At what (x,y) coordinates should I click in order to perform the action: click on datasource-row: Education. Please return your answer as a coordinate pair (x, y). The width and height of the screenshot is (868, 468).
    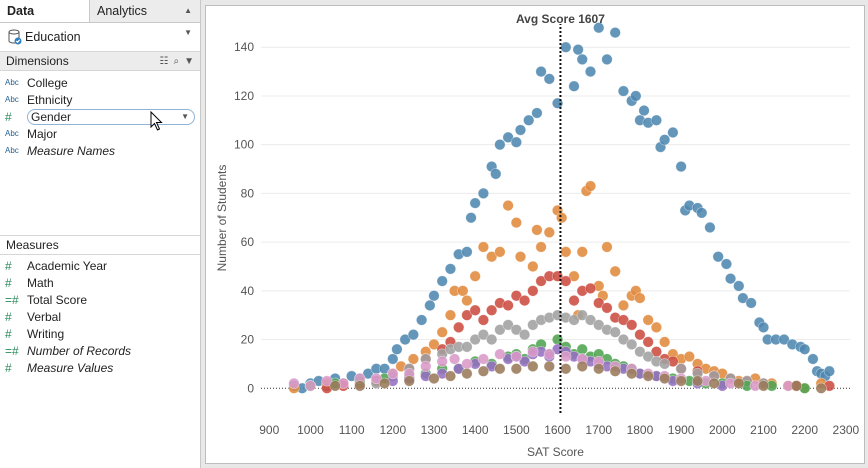
    Looking at the image, I should click on (100, 37).